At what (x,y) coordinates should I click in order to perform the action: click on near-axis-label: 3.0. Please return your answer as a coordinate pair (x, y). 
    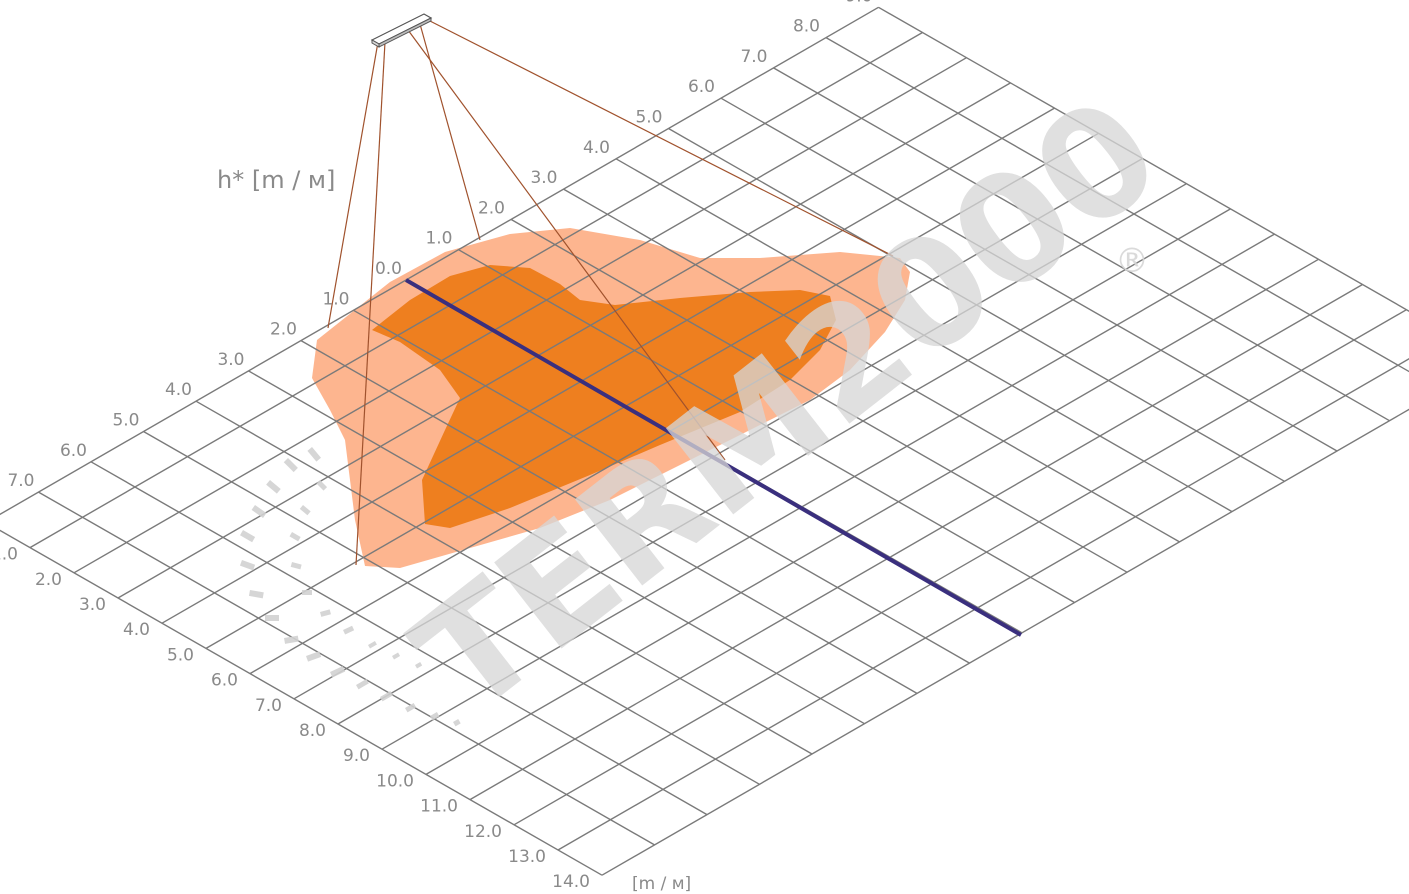
    Looking at the image, I should click on (230, 360).